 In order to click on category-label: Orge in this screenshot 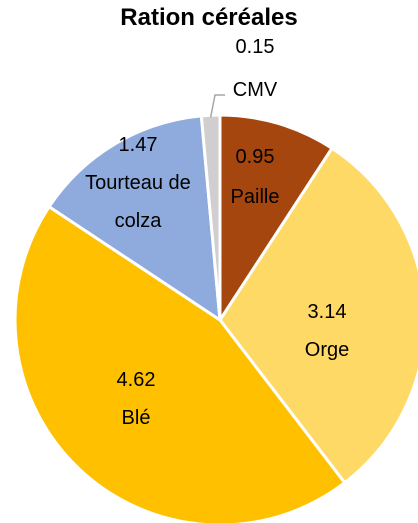, I will do `click(327, 350)`.